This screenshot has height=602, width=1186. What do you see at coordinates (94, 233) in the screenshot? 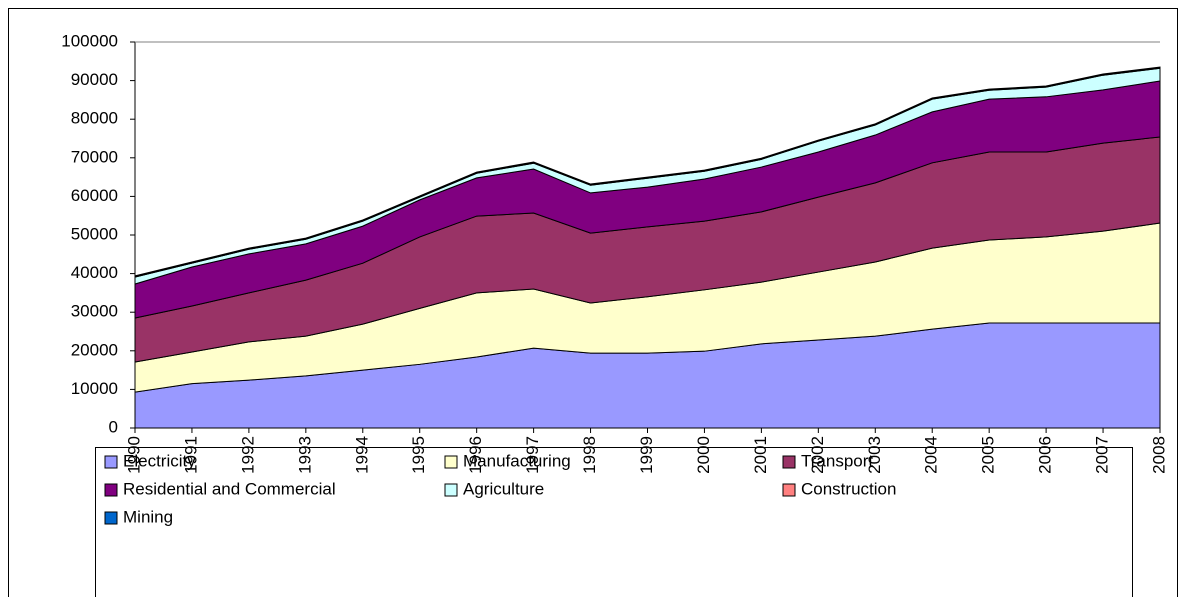
I see `y-tick-label: 50000` at bounding box center [94, 233].